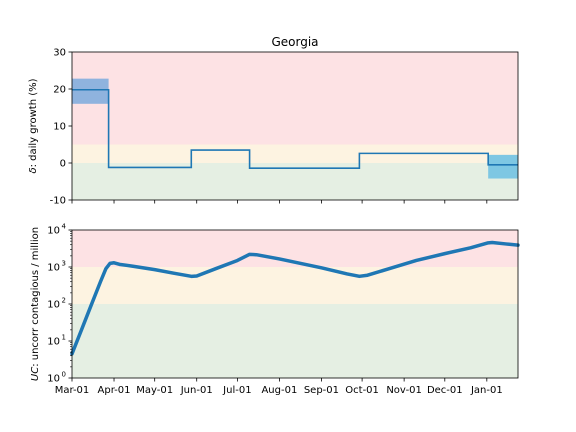 The width and height of the screenshot is (576, 432). I want to click on growth-y-ticks: -10 0 10 20 30, so click(61, 127).